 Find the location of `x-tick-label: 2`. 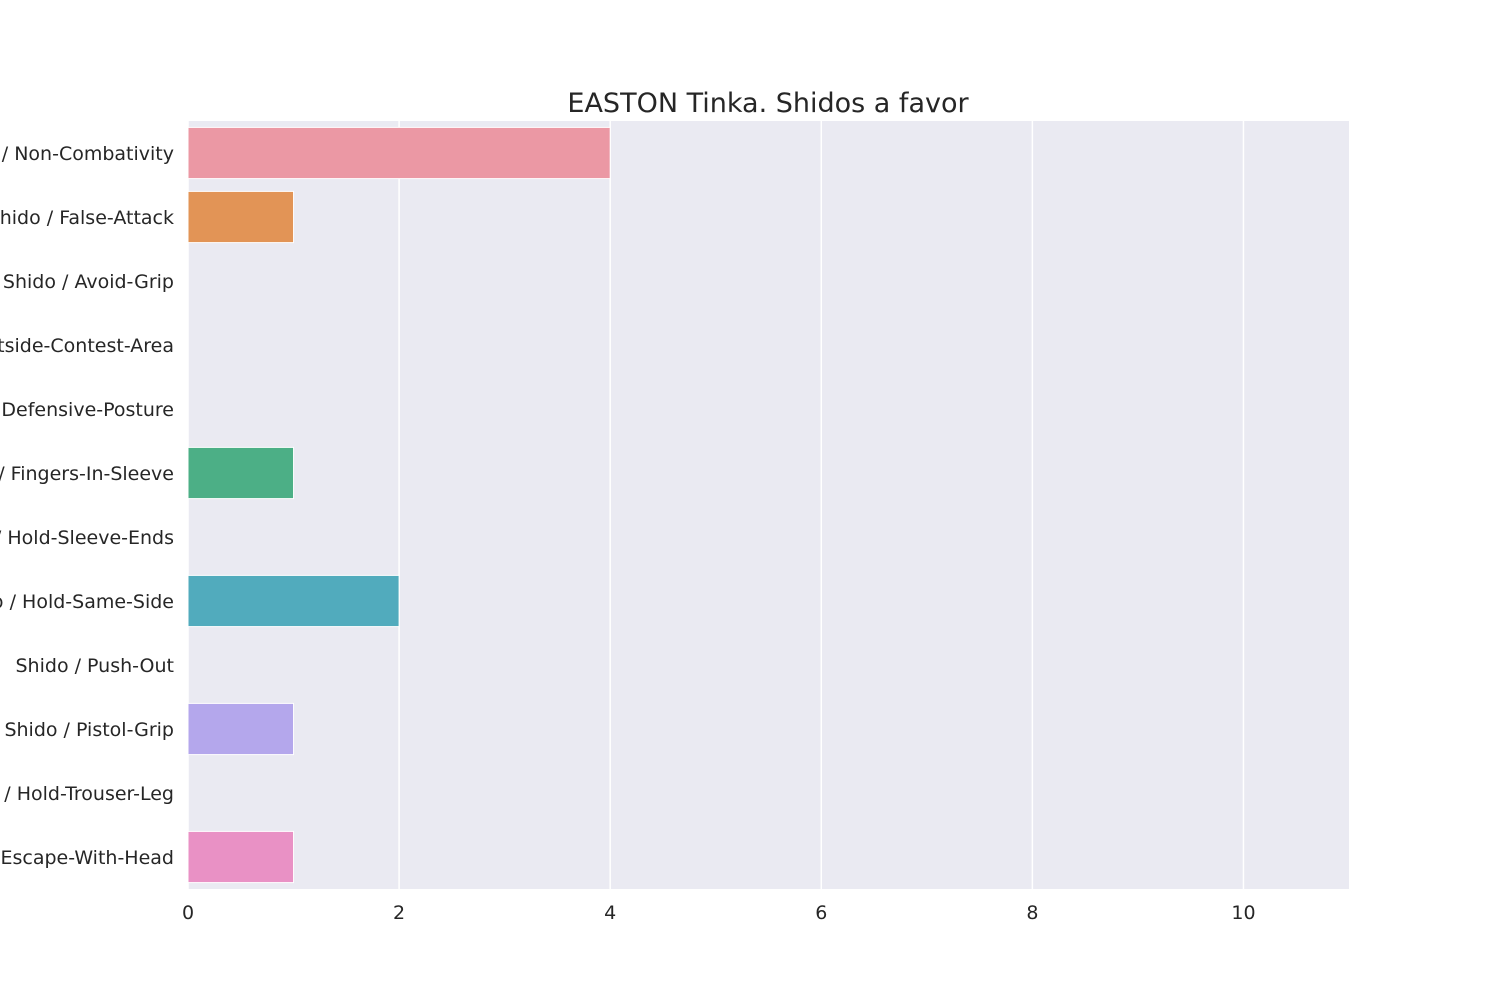

x-tick-label: 2 is located at coordinates (399, 913).